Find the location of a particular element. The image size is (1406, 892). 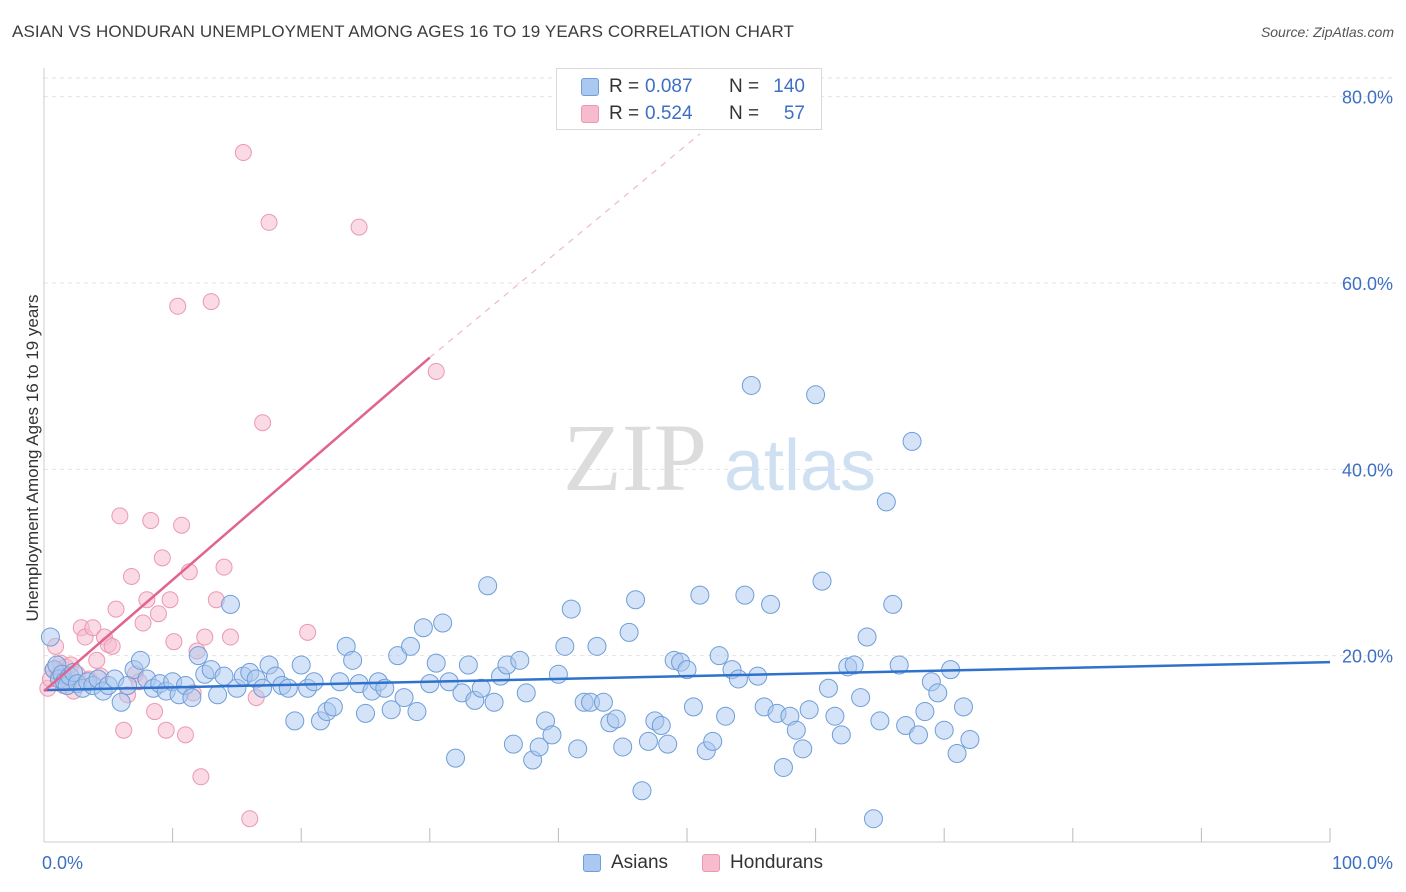

y-tick-label: 60.0% is located at coordinates (1367, 284).